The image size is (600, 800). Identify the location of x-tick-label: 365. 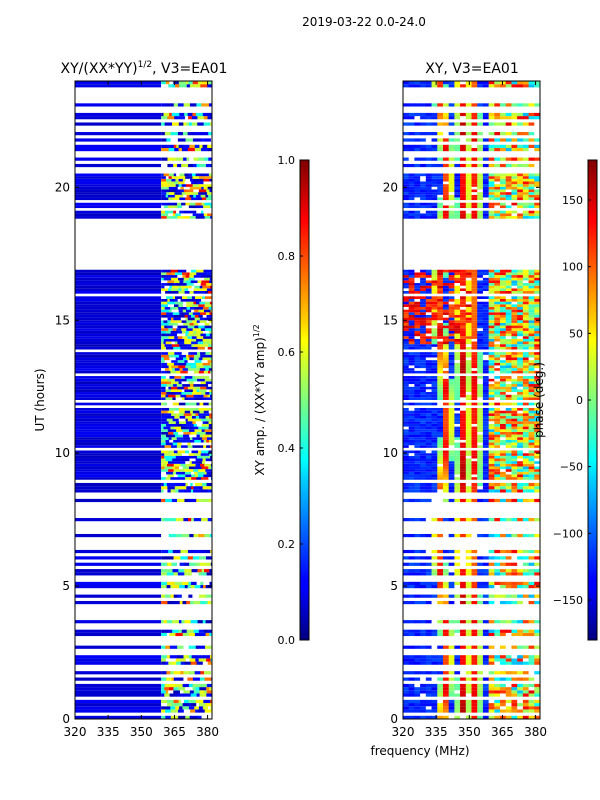
(174, 732).